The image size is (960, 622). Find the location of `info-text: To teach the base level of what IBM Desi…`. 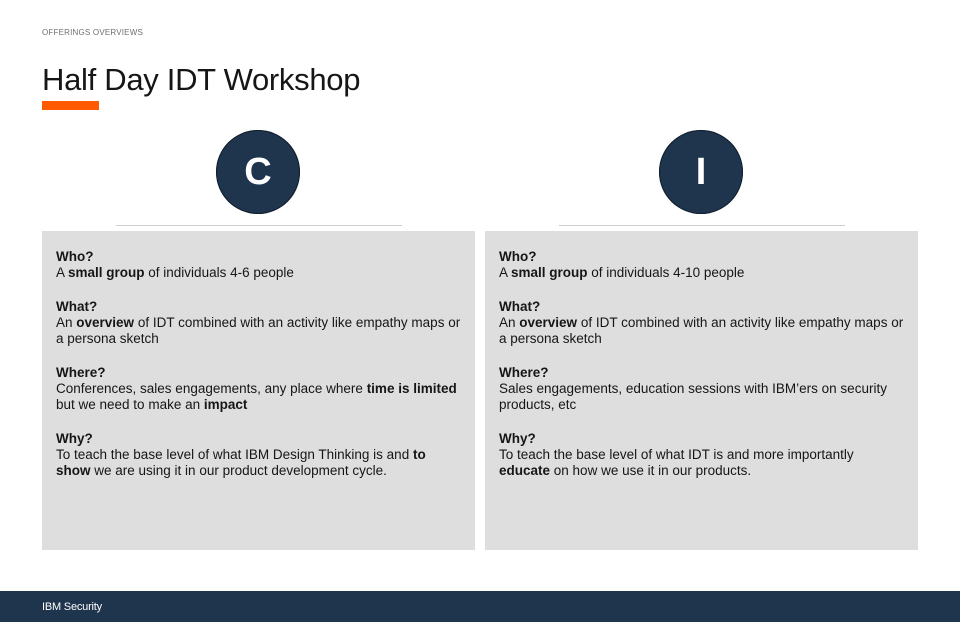

info-text: To teach the base level of what IBM Desi… is located at coordinates (258, 463).